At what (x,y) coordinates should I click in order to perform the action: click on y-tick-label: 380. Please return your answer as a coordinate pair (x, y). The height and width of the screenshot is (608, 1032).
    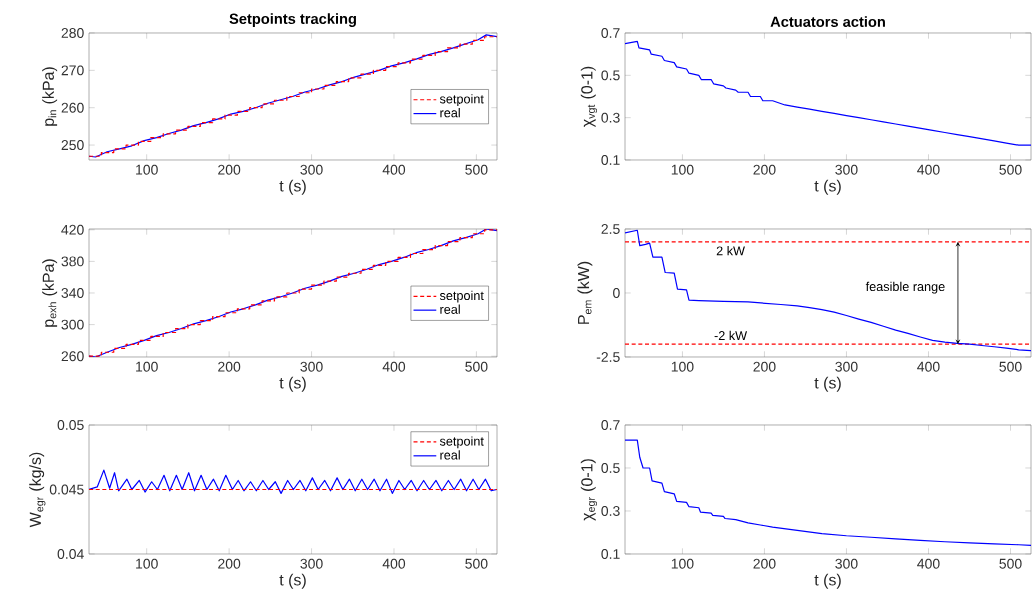
    Looking at the image, I should click on (72, 261).